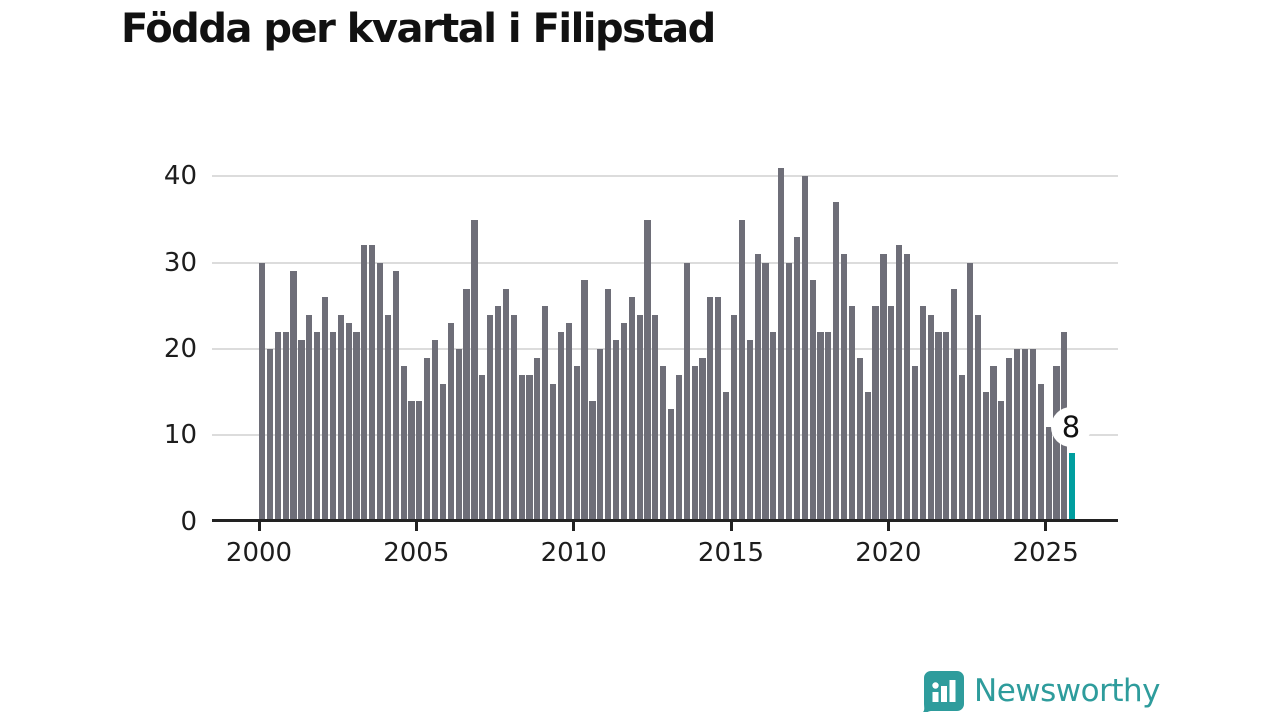  What do you see at coordinates (888, 553) in the screenshot?
I see `x-tick-label-2020: 2020` at bounding box center [888, 553].